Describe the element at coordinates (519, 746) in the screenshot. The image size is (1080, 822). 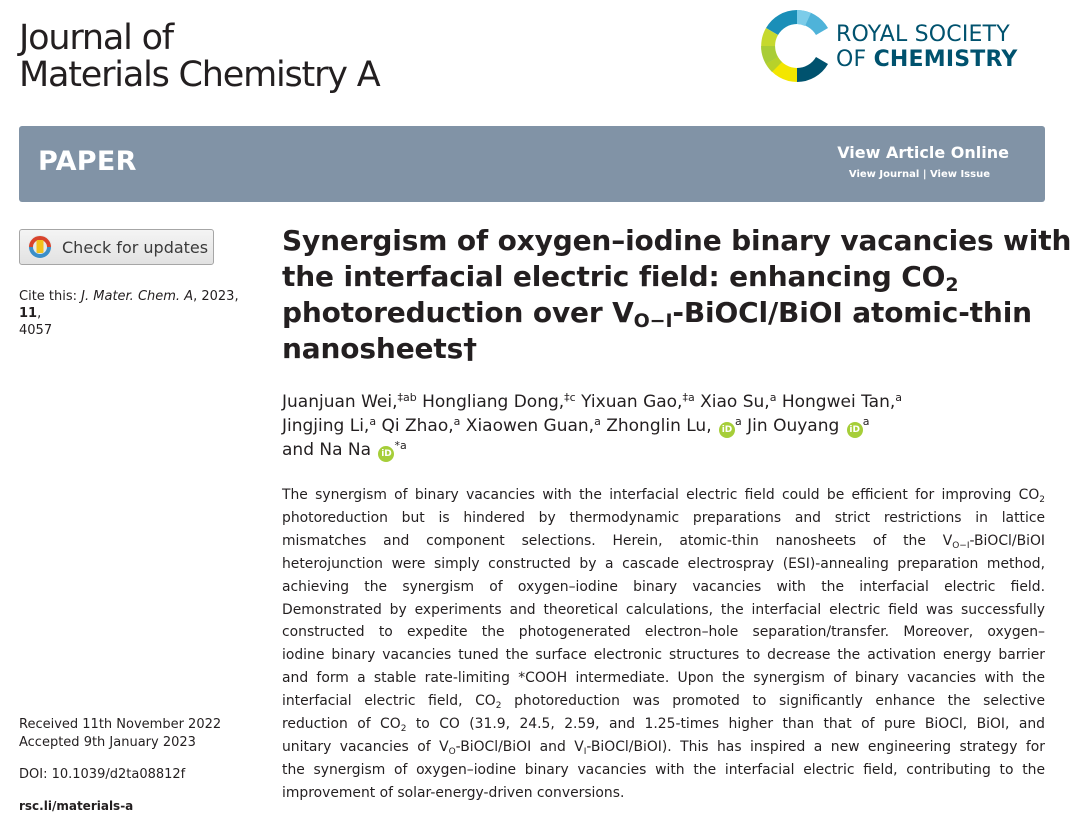
I see `abstract-text: -BiOCl/BiOI and V` at that location.